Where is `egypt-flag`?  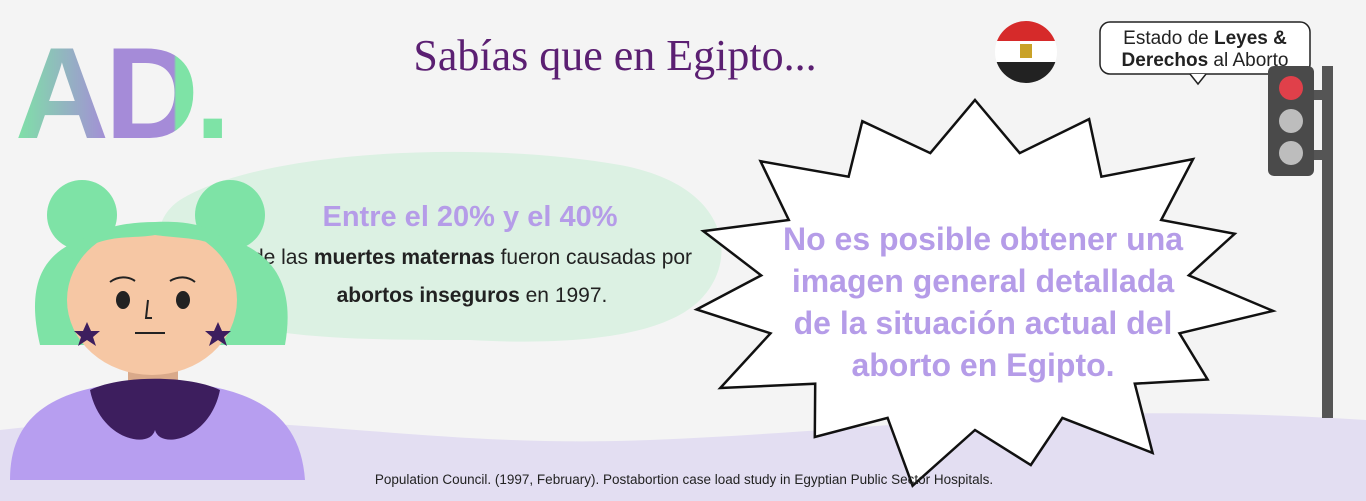 egypt-flag is located at coordinates (1026, 52).